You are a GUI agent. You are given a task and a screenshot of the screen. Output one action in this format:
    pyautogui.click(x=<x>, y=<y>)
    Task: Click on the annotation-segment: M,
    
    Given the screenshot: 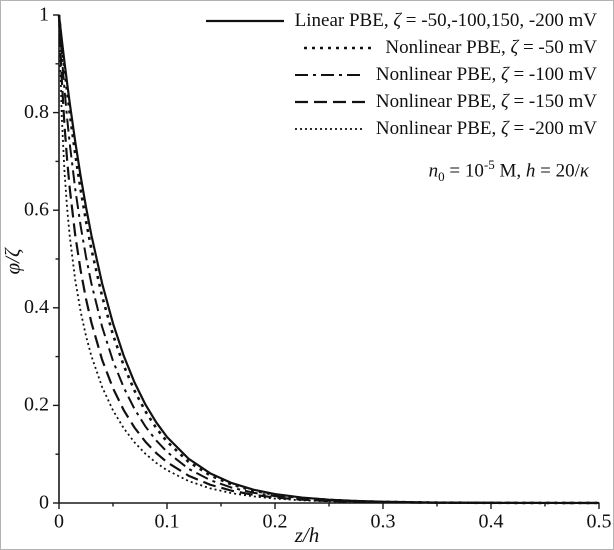 What is the action you would take?
    pyautogui.click(x=510, y=171)
    